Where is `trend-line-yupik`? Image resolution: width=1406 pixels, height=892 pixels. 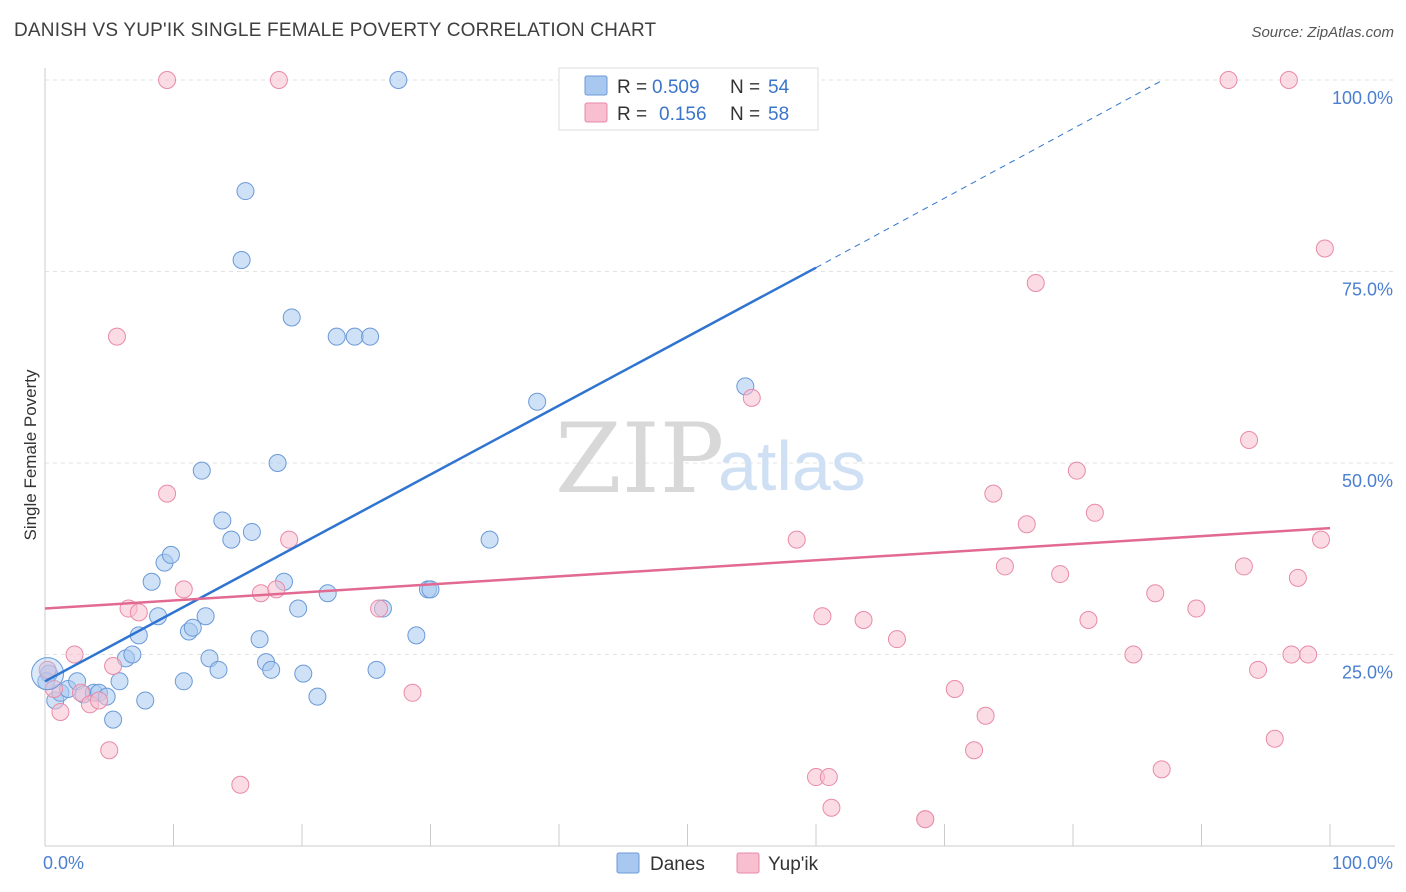 trend-line-yupik is located at coordinates (687, 568).